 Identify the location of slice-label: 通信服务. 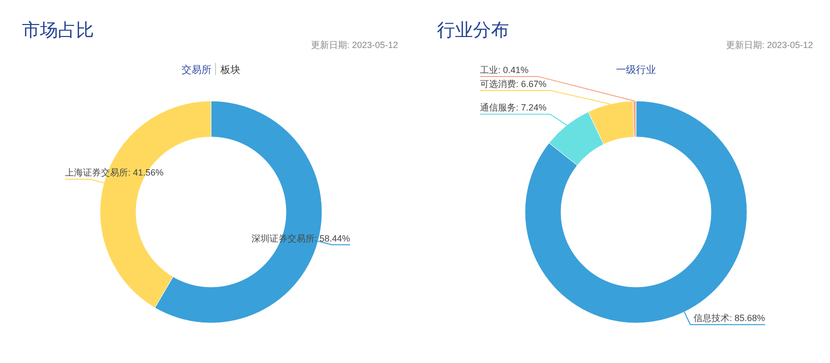
(498, 107).